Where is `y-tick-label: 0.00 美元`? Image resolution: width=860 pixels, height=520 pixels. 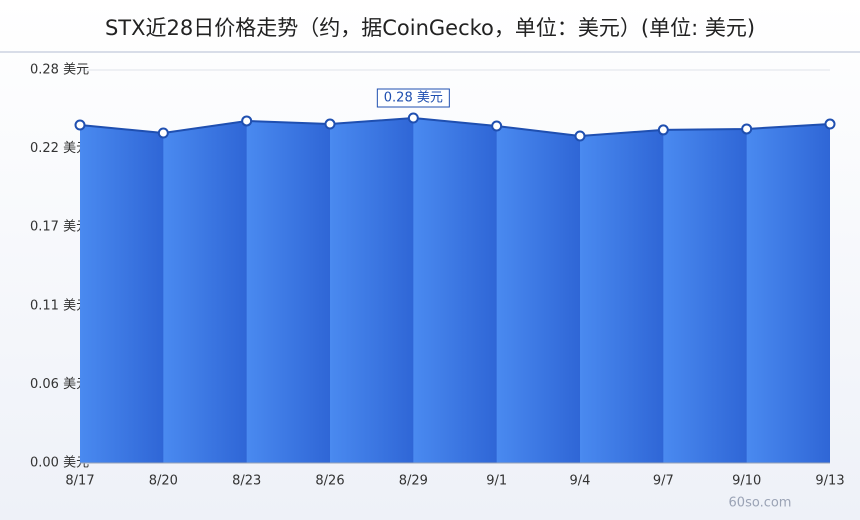 y-tick-label: 0.00 美元 is located at coordinates (59, 463).